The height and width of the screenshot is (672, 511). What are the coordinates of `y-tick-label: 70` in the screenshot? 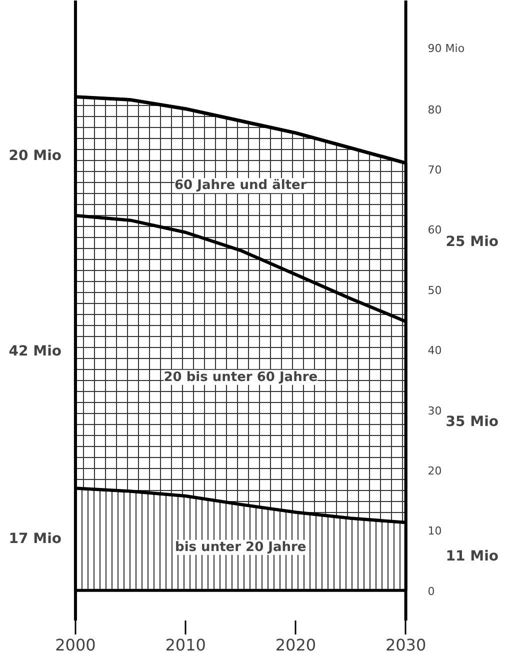 It's located at (435, 170).